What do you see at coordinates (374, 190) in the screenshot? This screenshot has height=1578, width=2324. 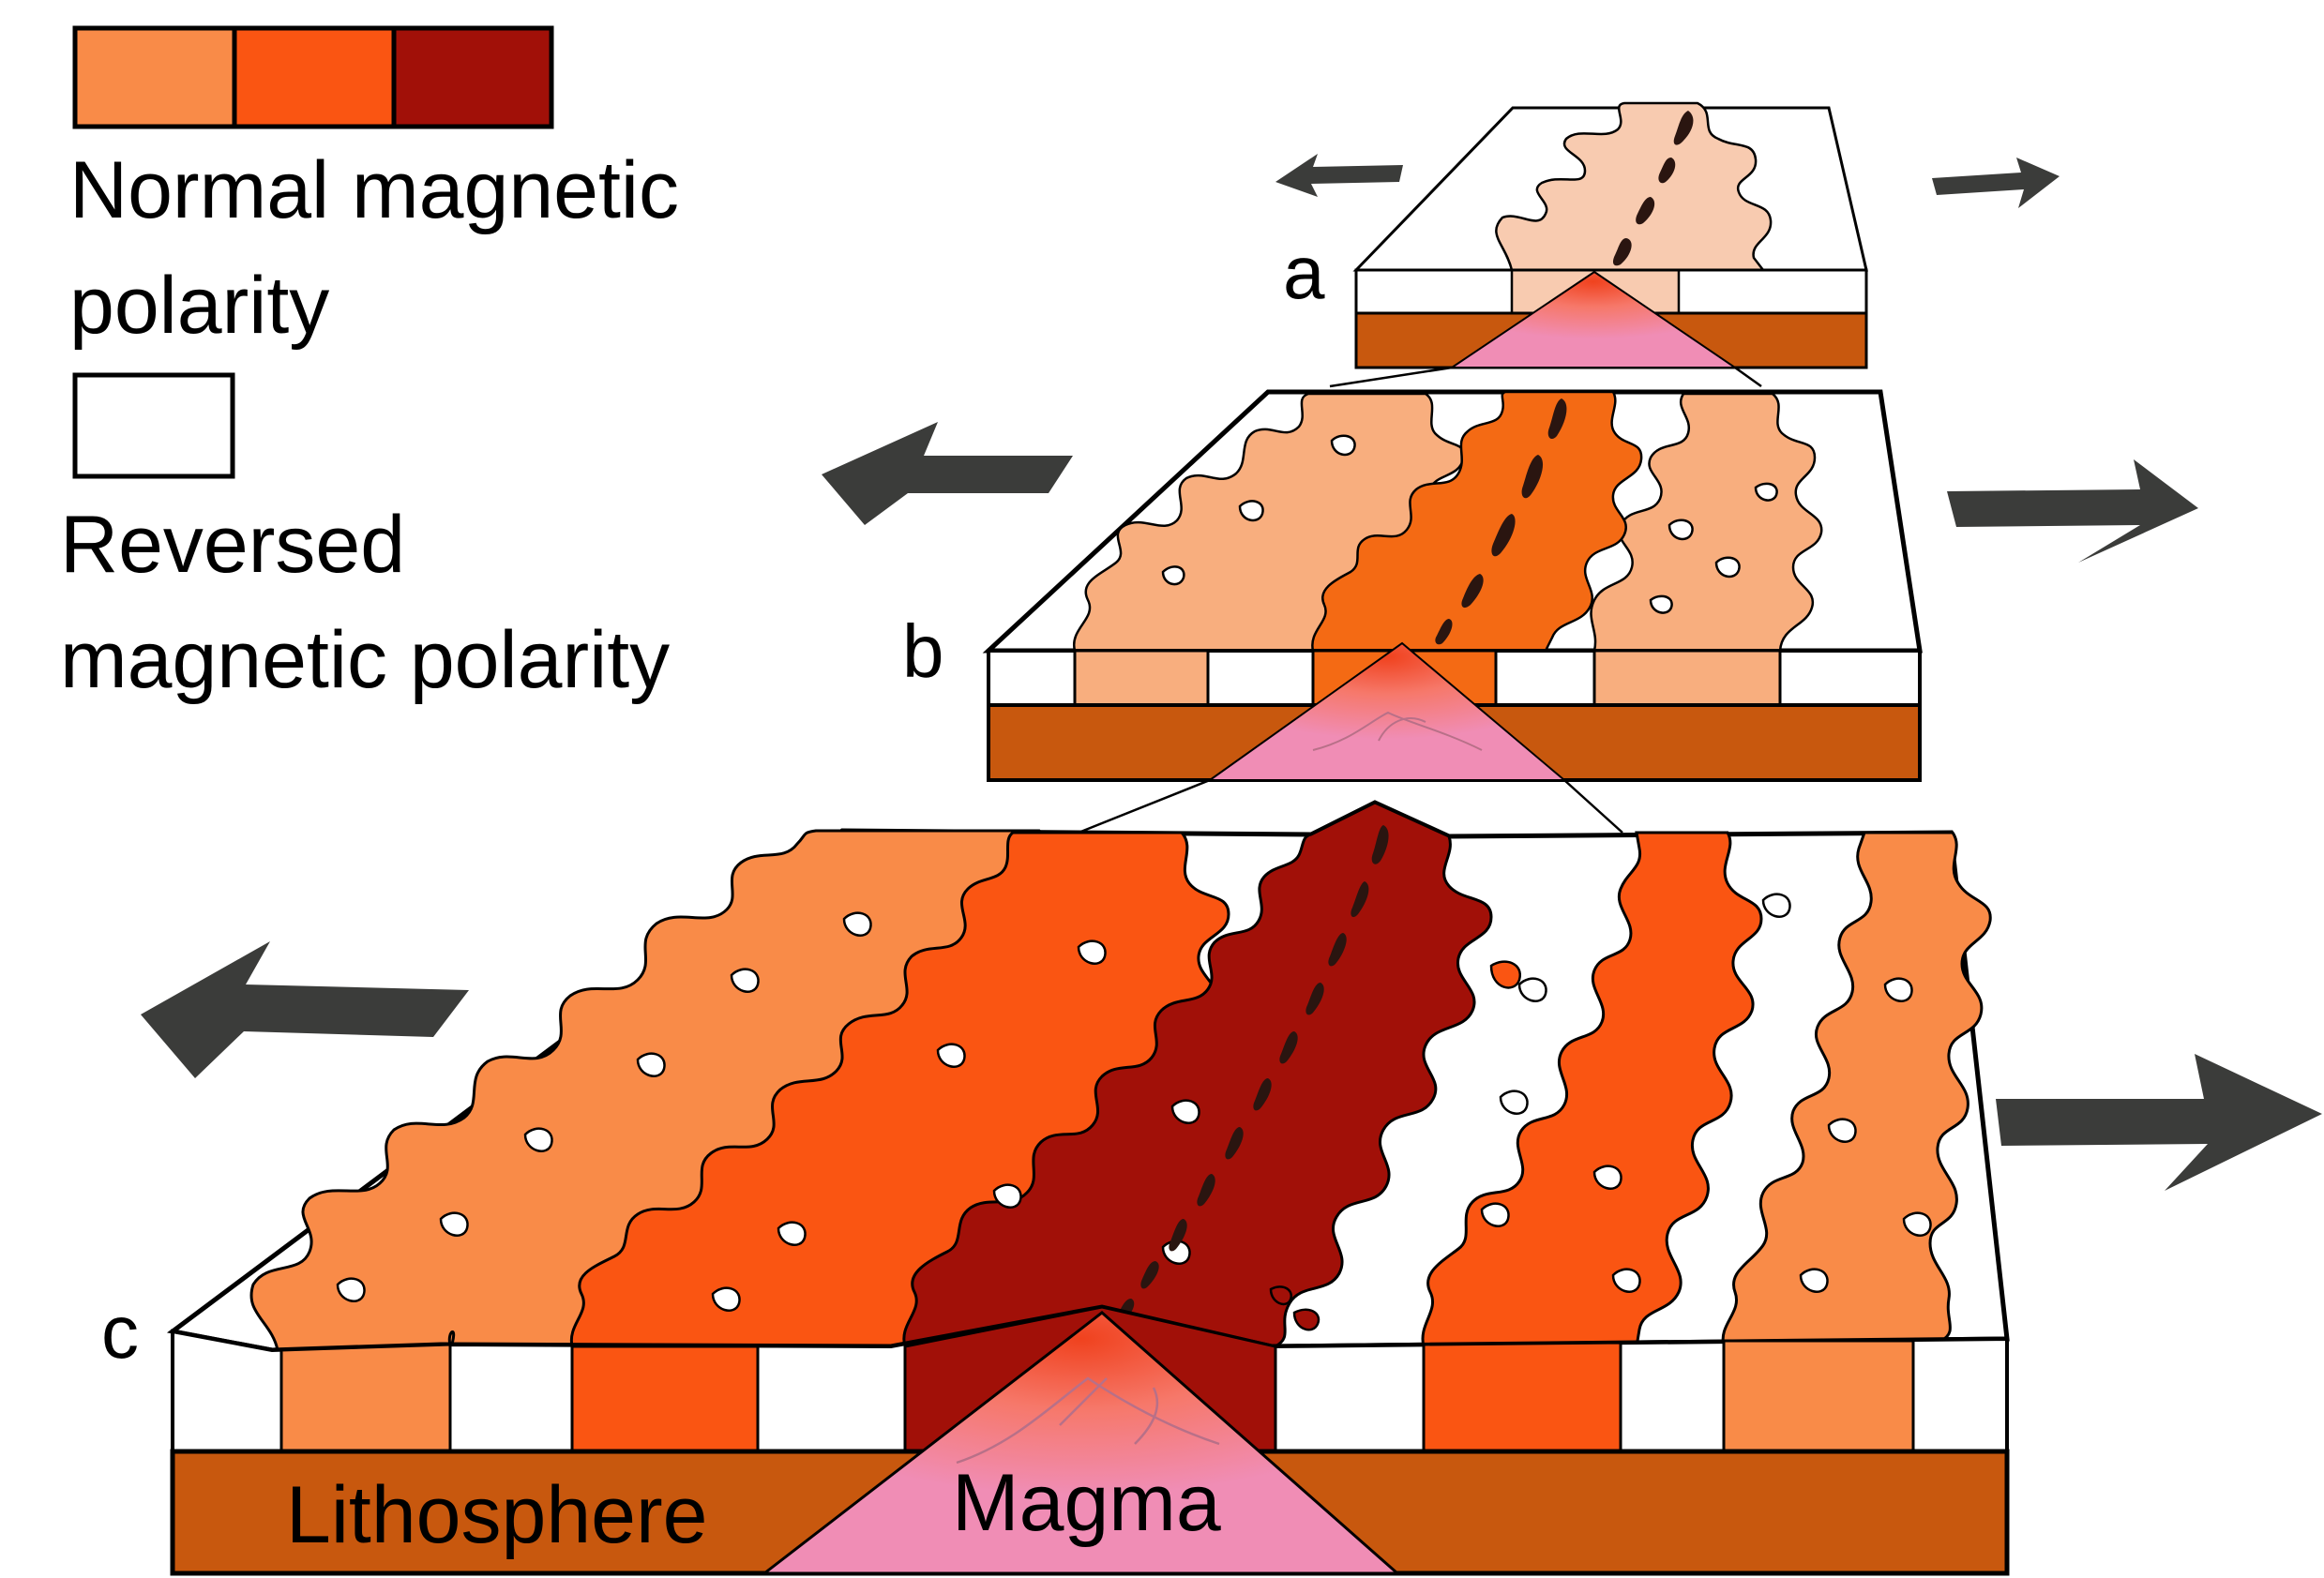 I see `normal-polarity-label-line1: Normal magnetic` at bounding box center [374, 190].